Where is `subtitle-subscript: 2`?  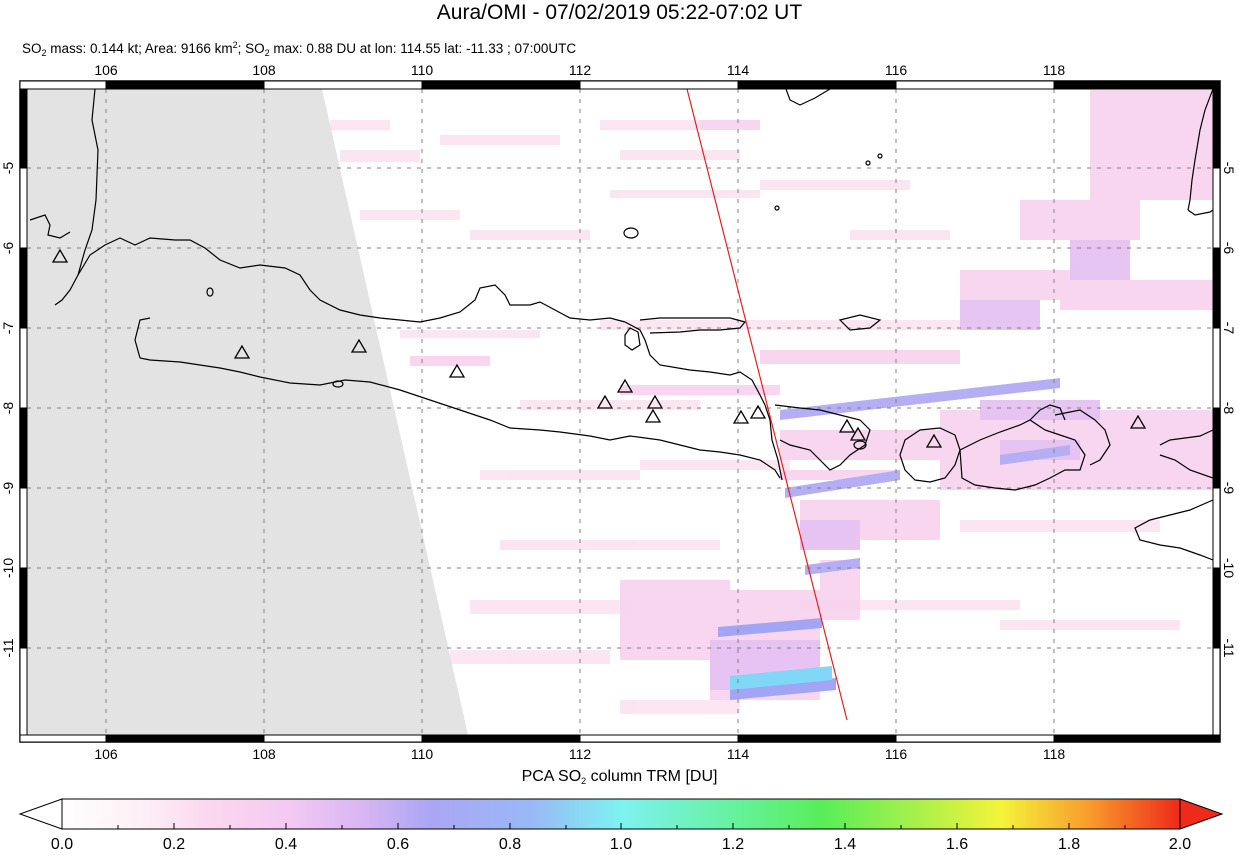
subtitle-subscript: 2 is located at coordinates (44, 53).